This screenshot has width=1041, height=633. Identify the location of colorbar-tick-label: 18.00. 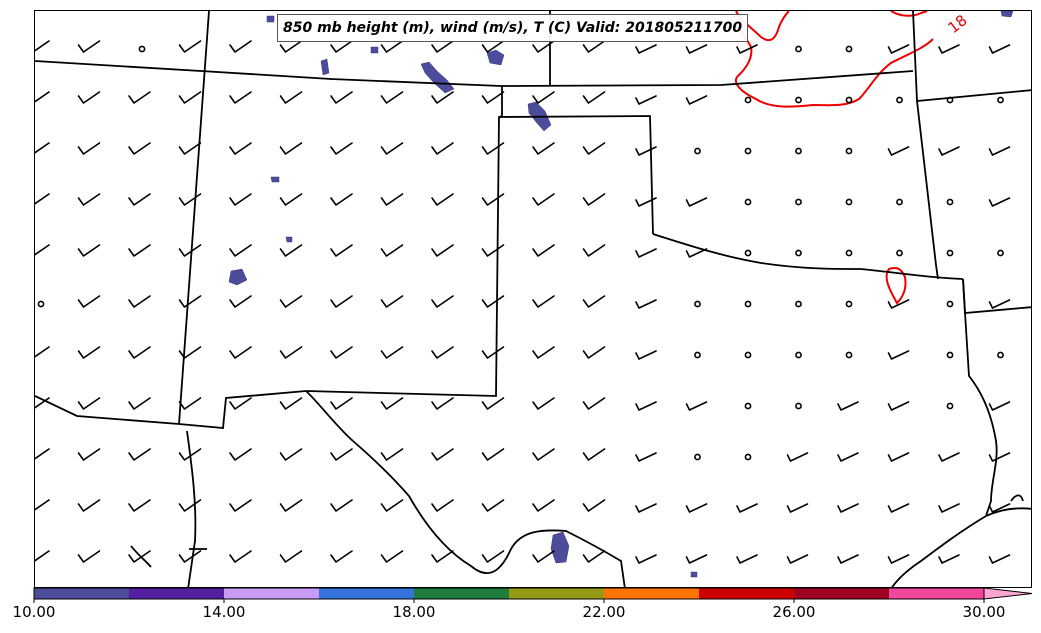
(414, 612).